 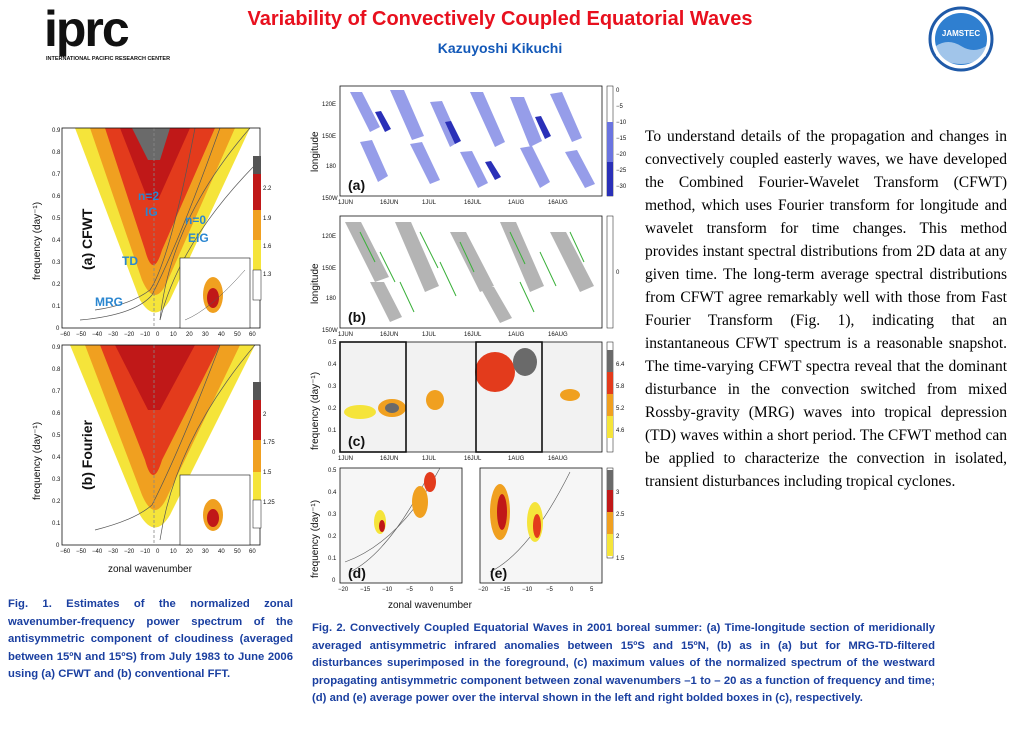 What do you see at coordinates (620, 431) in the screenshot?
I see `svg-text: 4.6` at bounding box center [620, 431].